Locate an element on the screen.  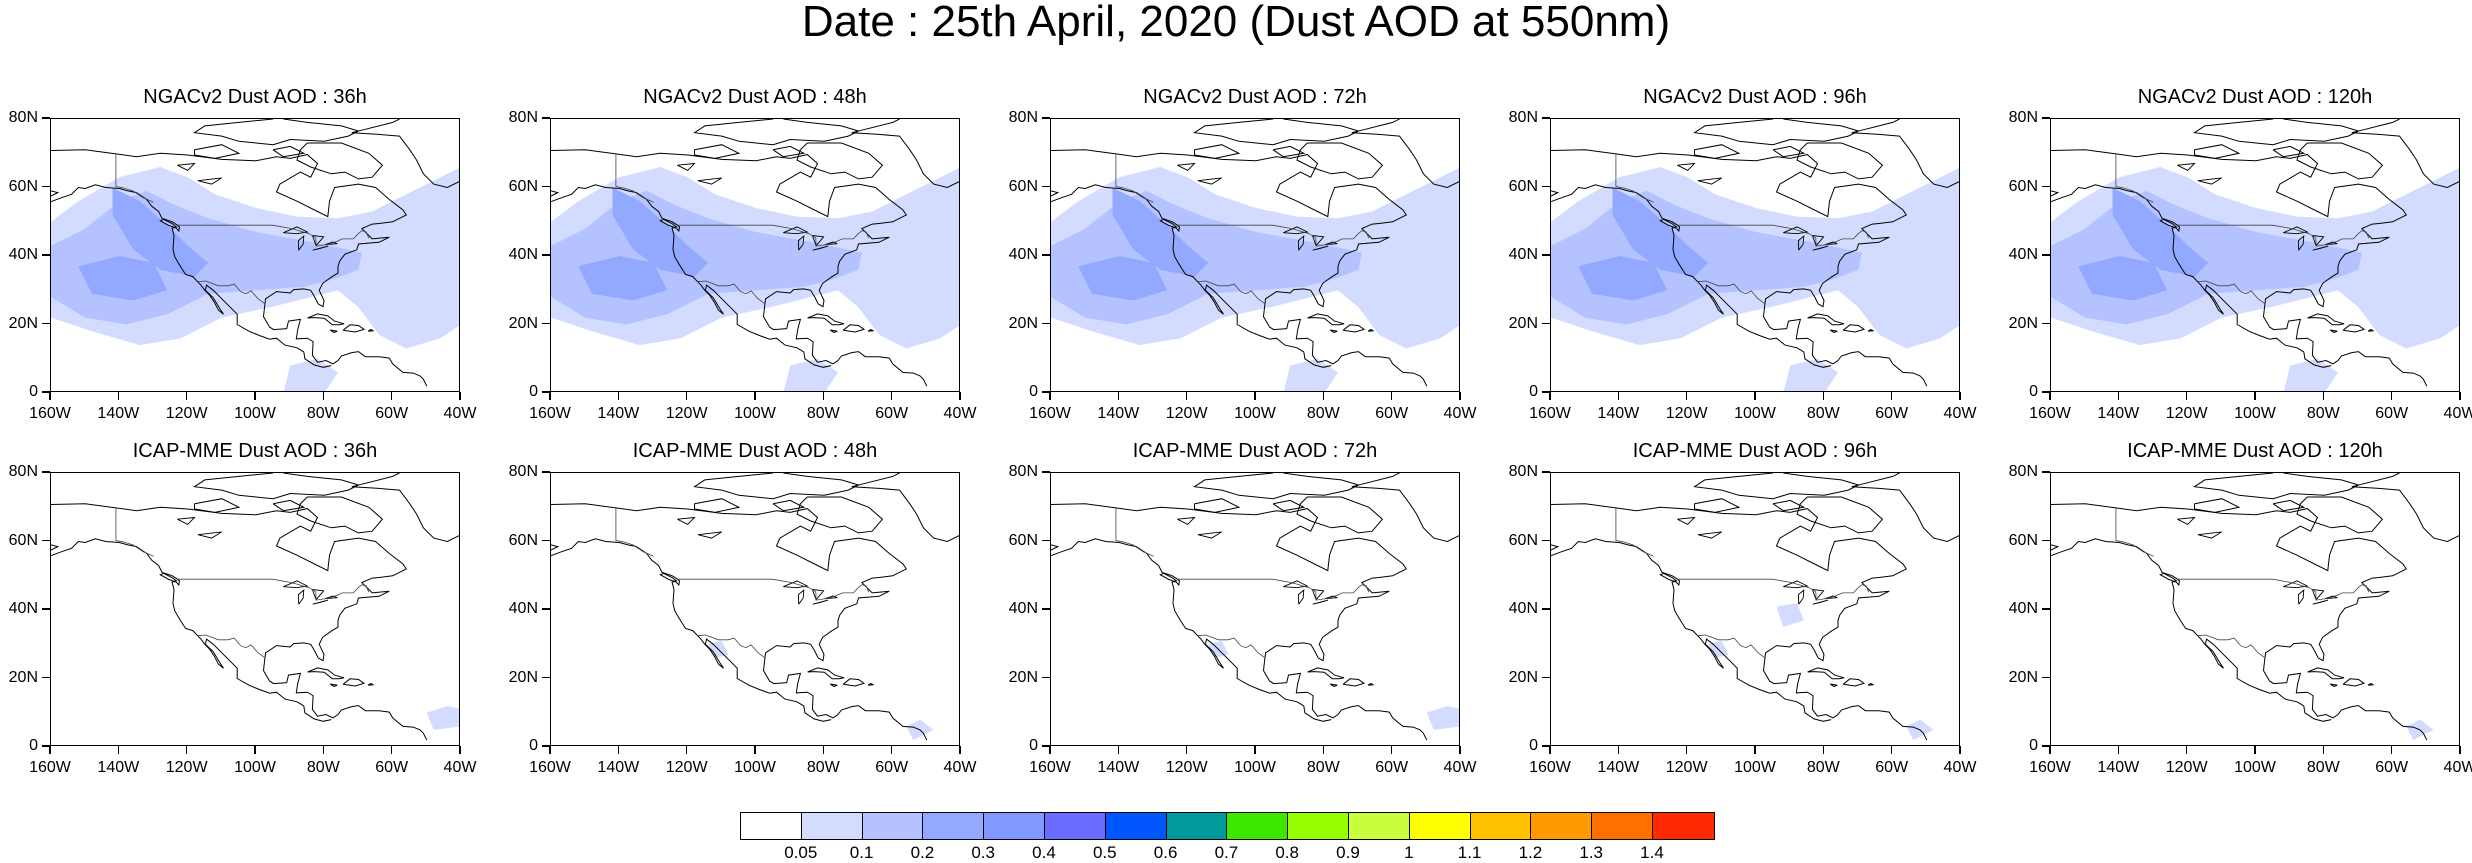
aod-shade-dark is located at coordinates (1123, 278).